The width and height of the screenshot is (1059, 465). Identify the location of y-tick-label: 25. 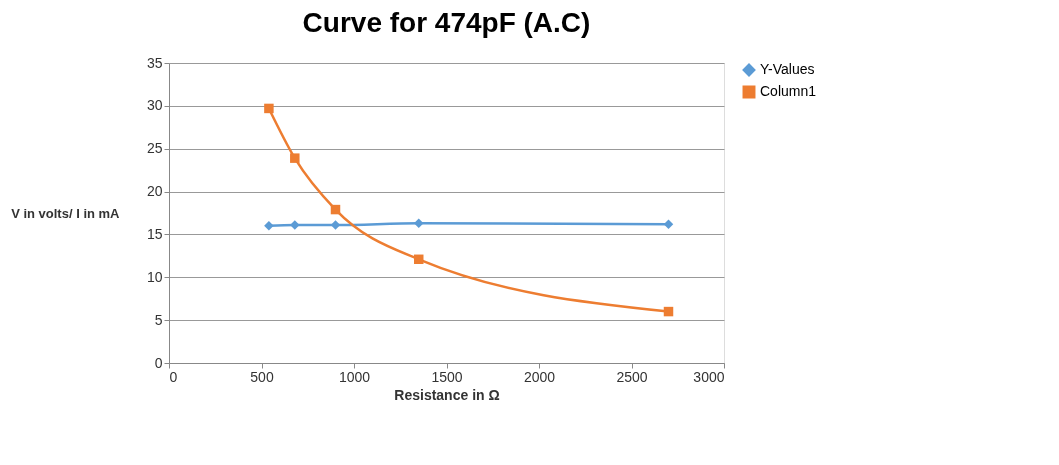
(154, 148).